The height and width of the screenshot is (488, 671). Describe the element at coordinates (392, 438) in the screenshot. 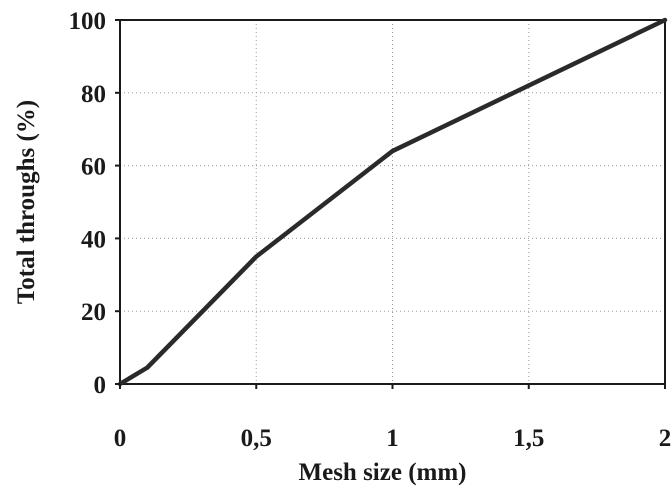

I see `x-tick-label: 1` at that location.